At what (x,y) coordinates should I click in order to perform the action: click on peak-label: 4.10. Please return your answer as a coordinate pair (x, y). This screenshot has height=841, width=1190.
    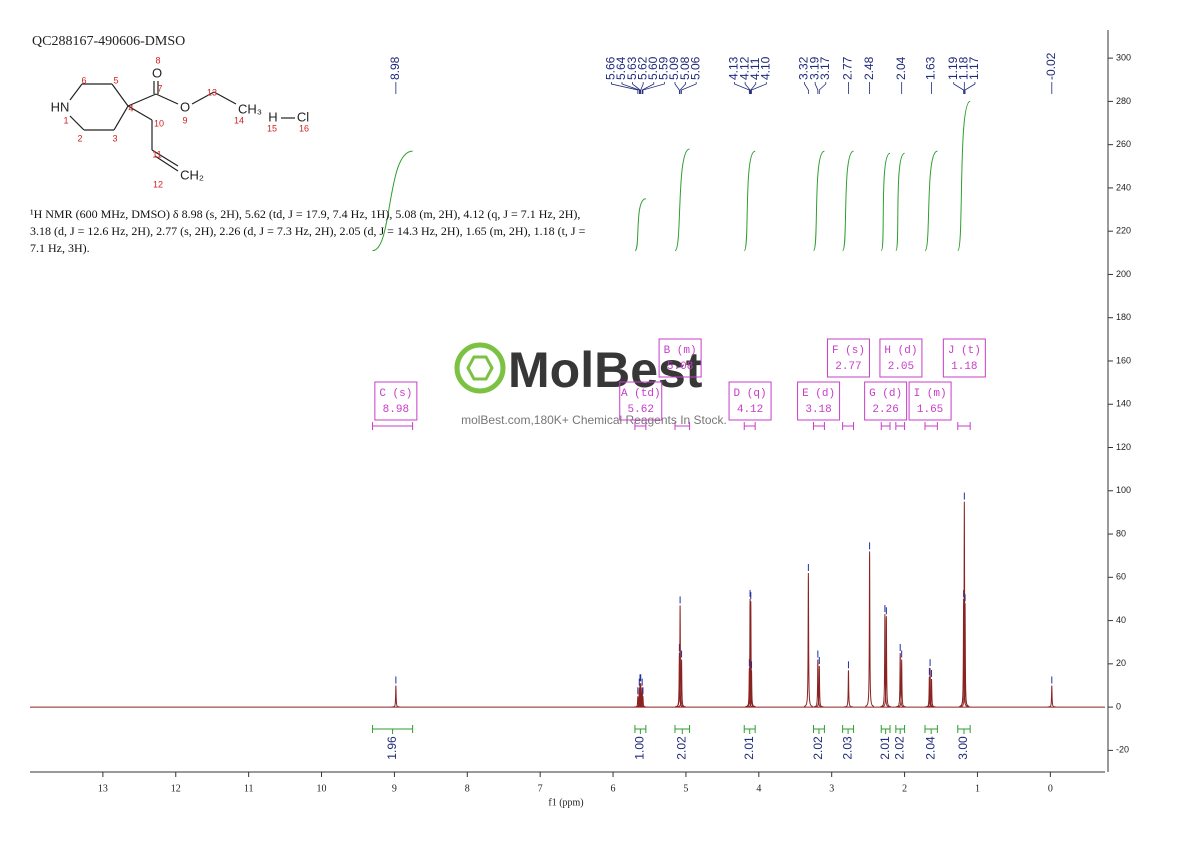
    Looking at the image, I should click on (766, 68).